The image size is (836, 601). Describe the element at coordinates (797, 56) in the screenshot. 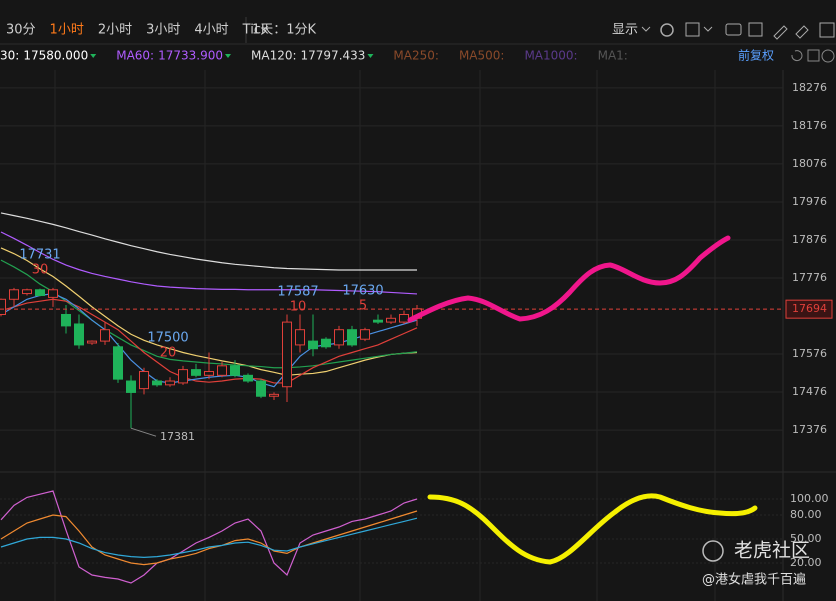

I see `reset-icon` at that location.